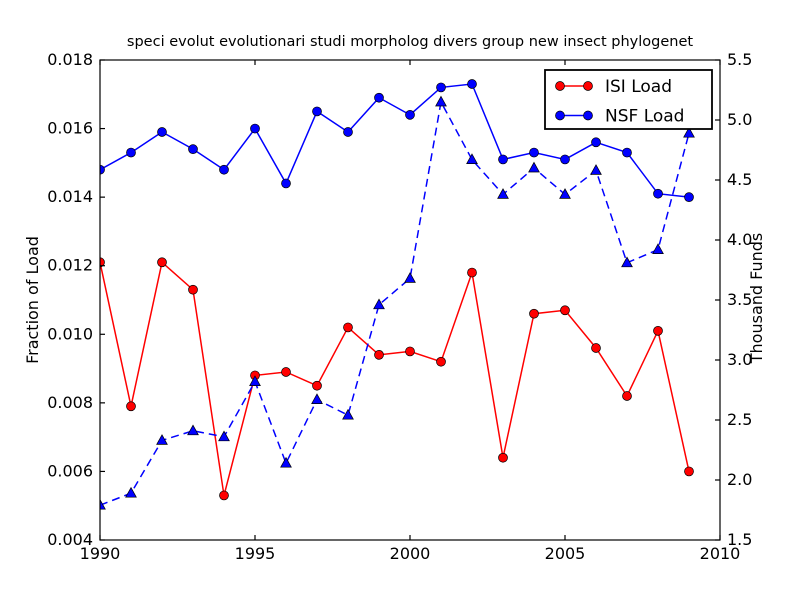 The width and height of the screenshot is (800, 605). I want to click on x-axis-tick-label: 2000, so click(410, 553).